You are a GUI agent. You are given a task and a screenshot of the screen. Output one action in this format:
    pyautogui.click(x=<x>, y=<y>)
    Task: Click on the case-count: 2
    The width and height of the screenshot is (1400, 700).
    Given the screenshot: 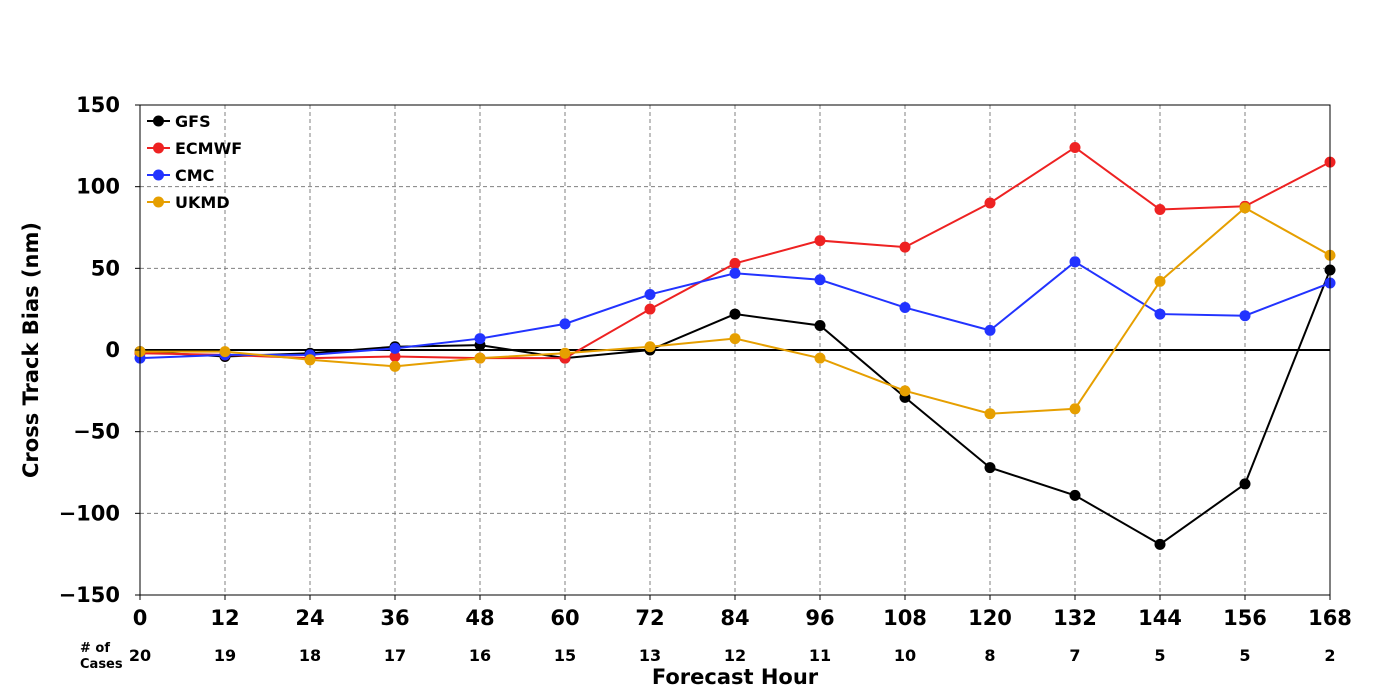 What is the action you would take?
    pyautogui.click(x=1329, y=655)
    